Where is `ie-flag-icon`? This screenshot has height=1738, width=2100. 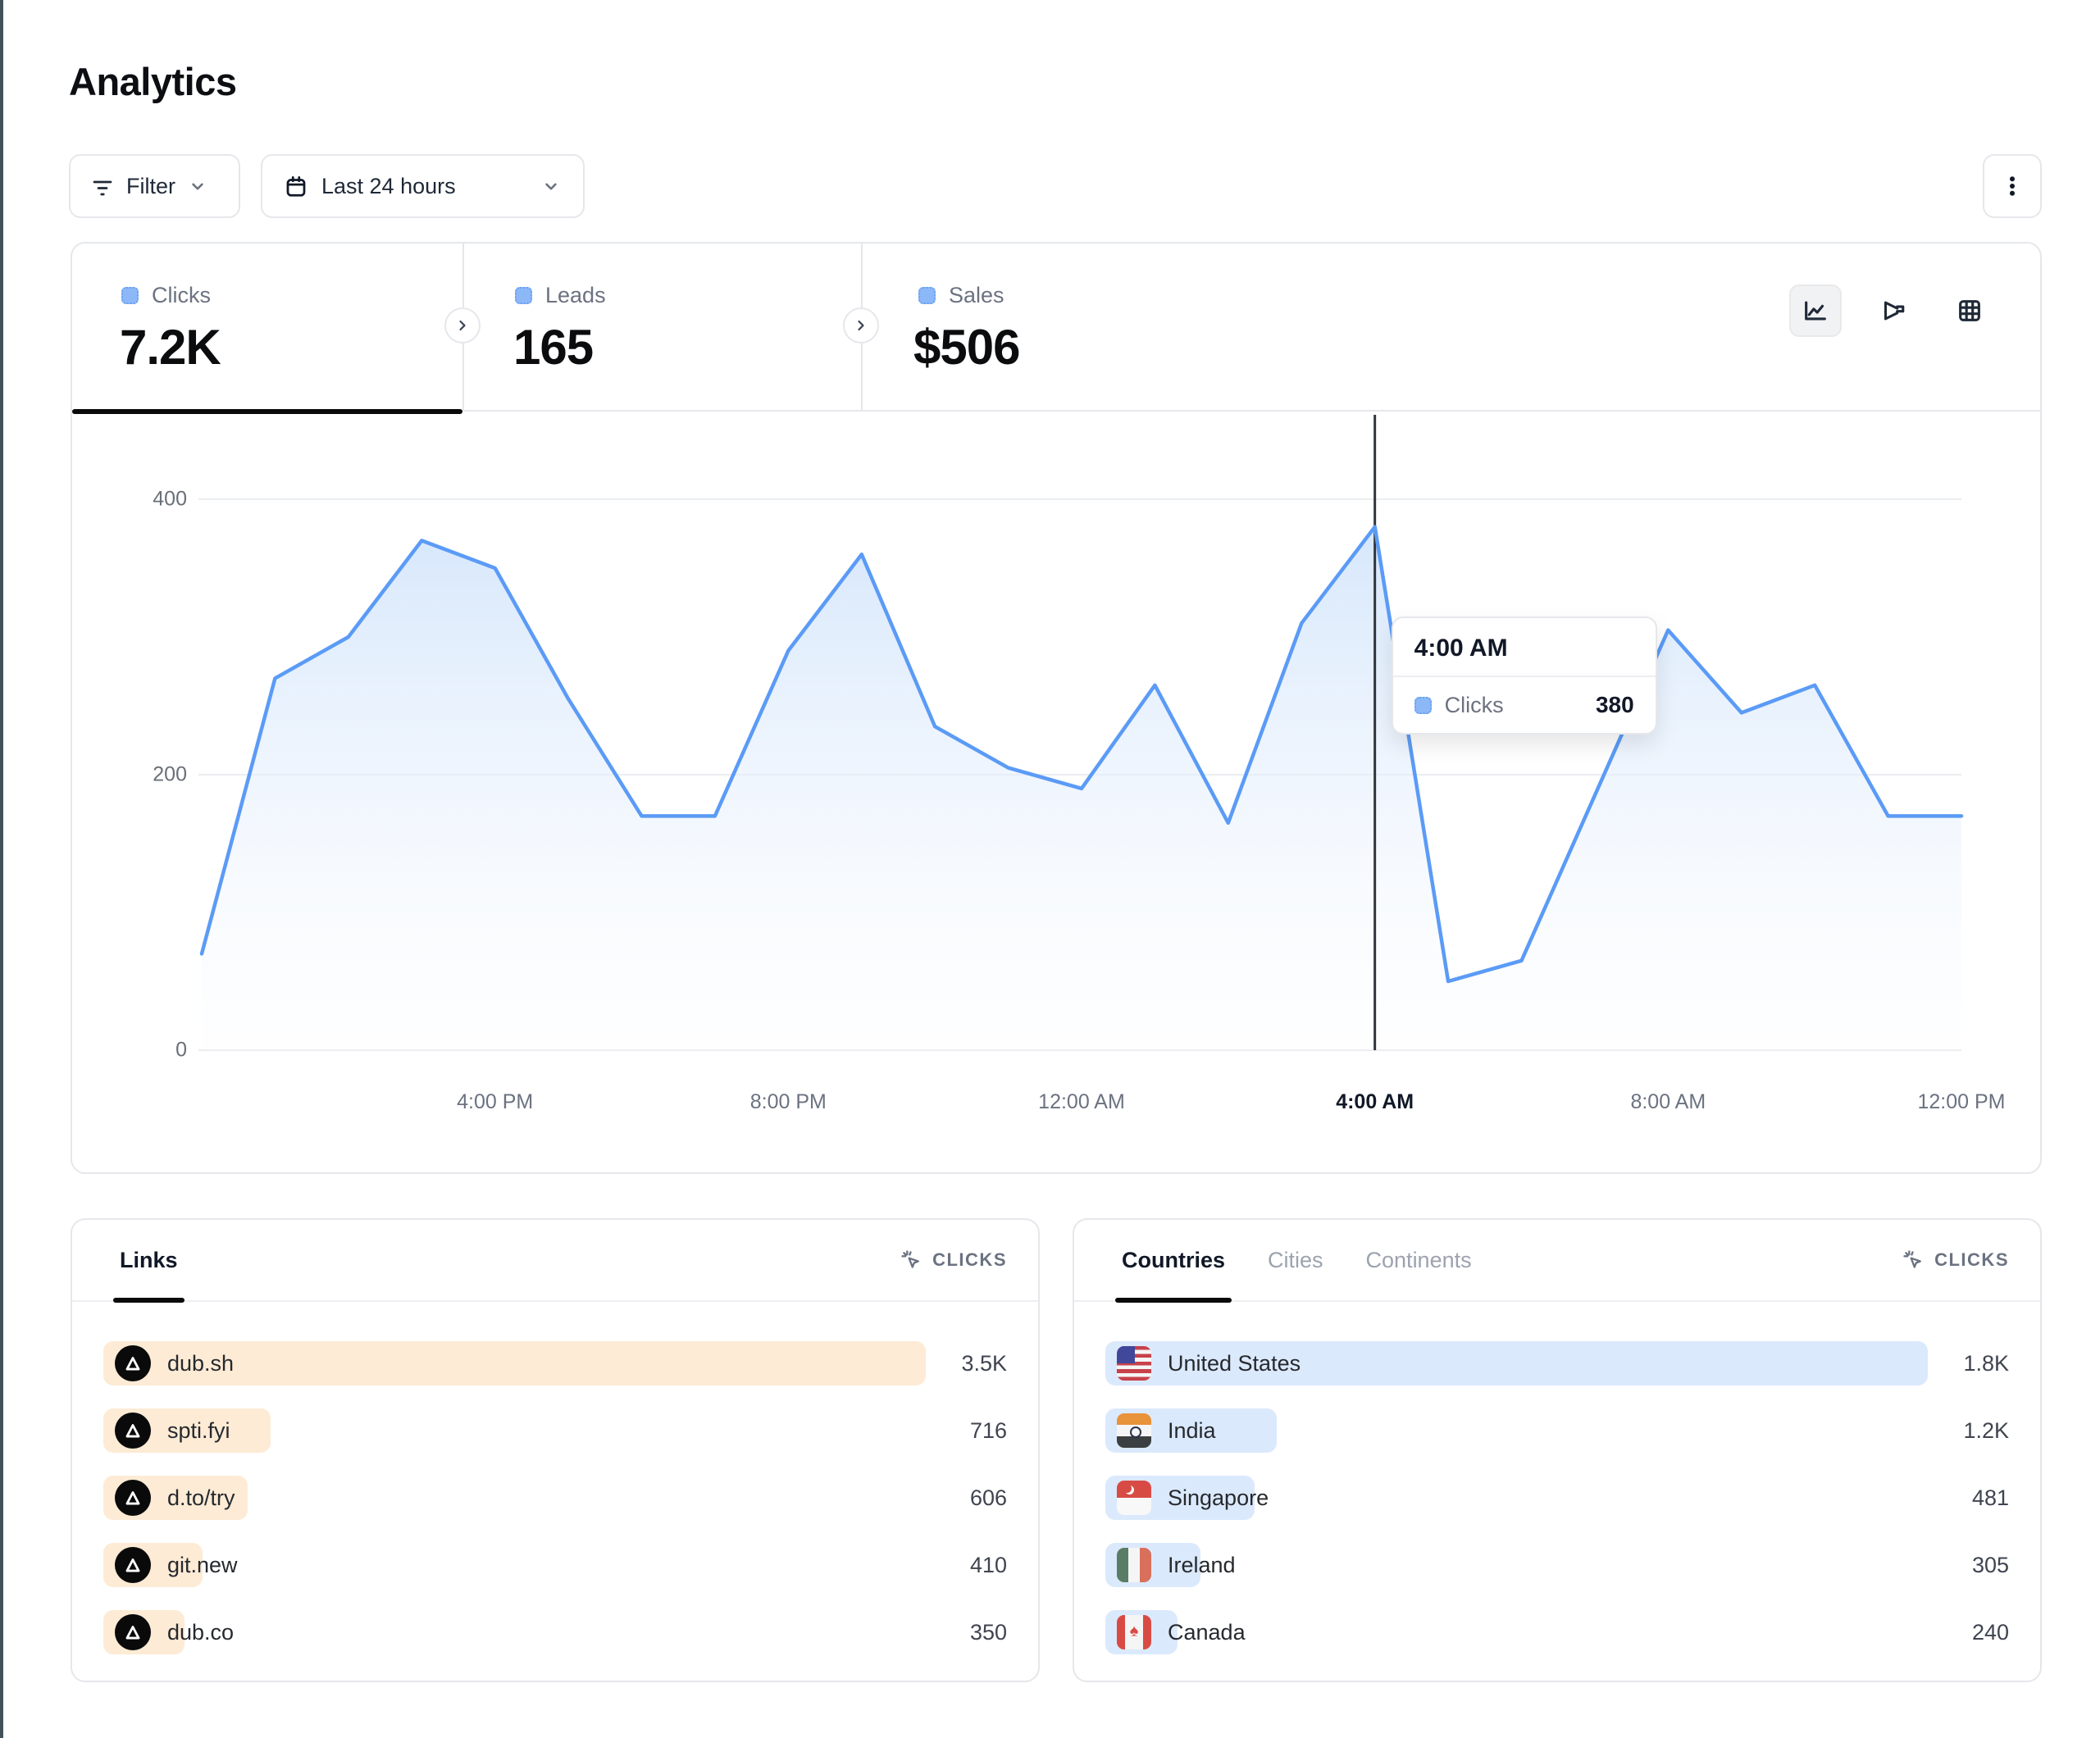 ie-flag-icon is located at coordinates (1134, 1565).